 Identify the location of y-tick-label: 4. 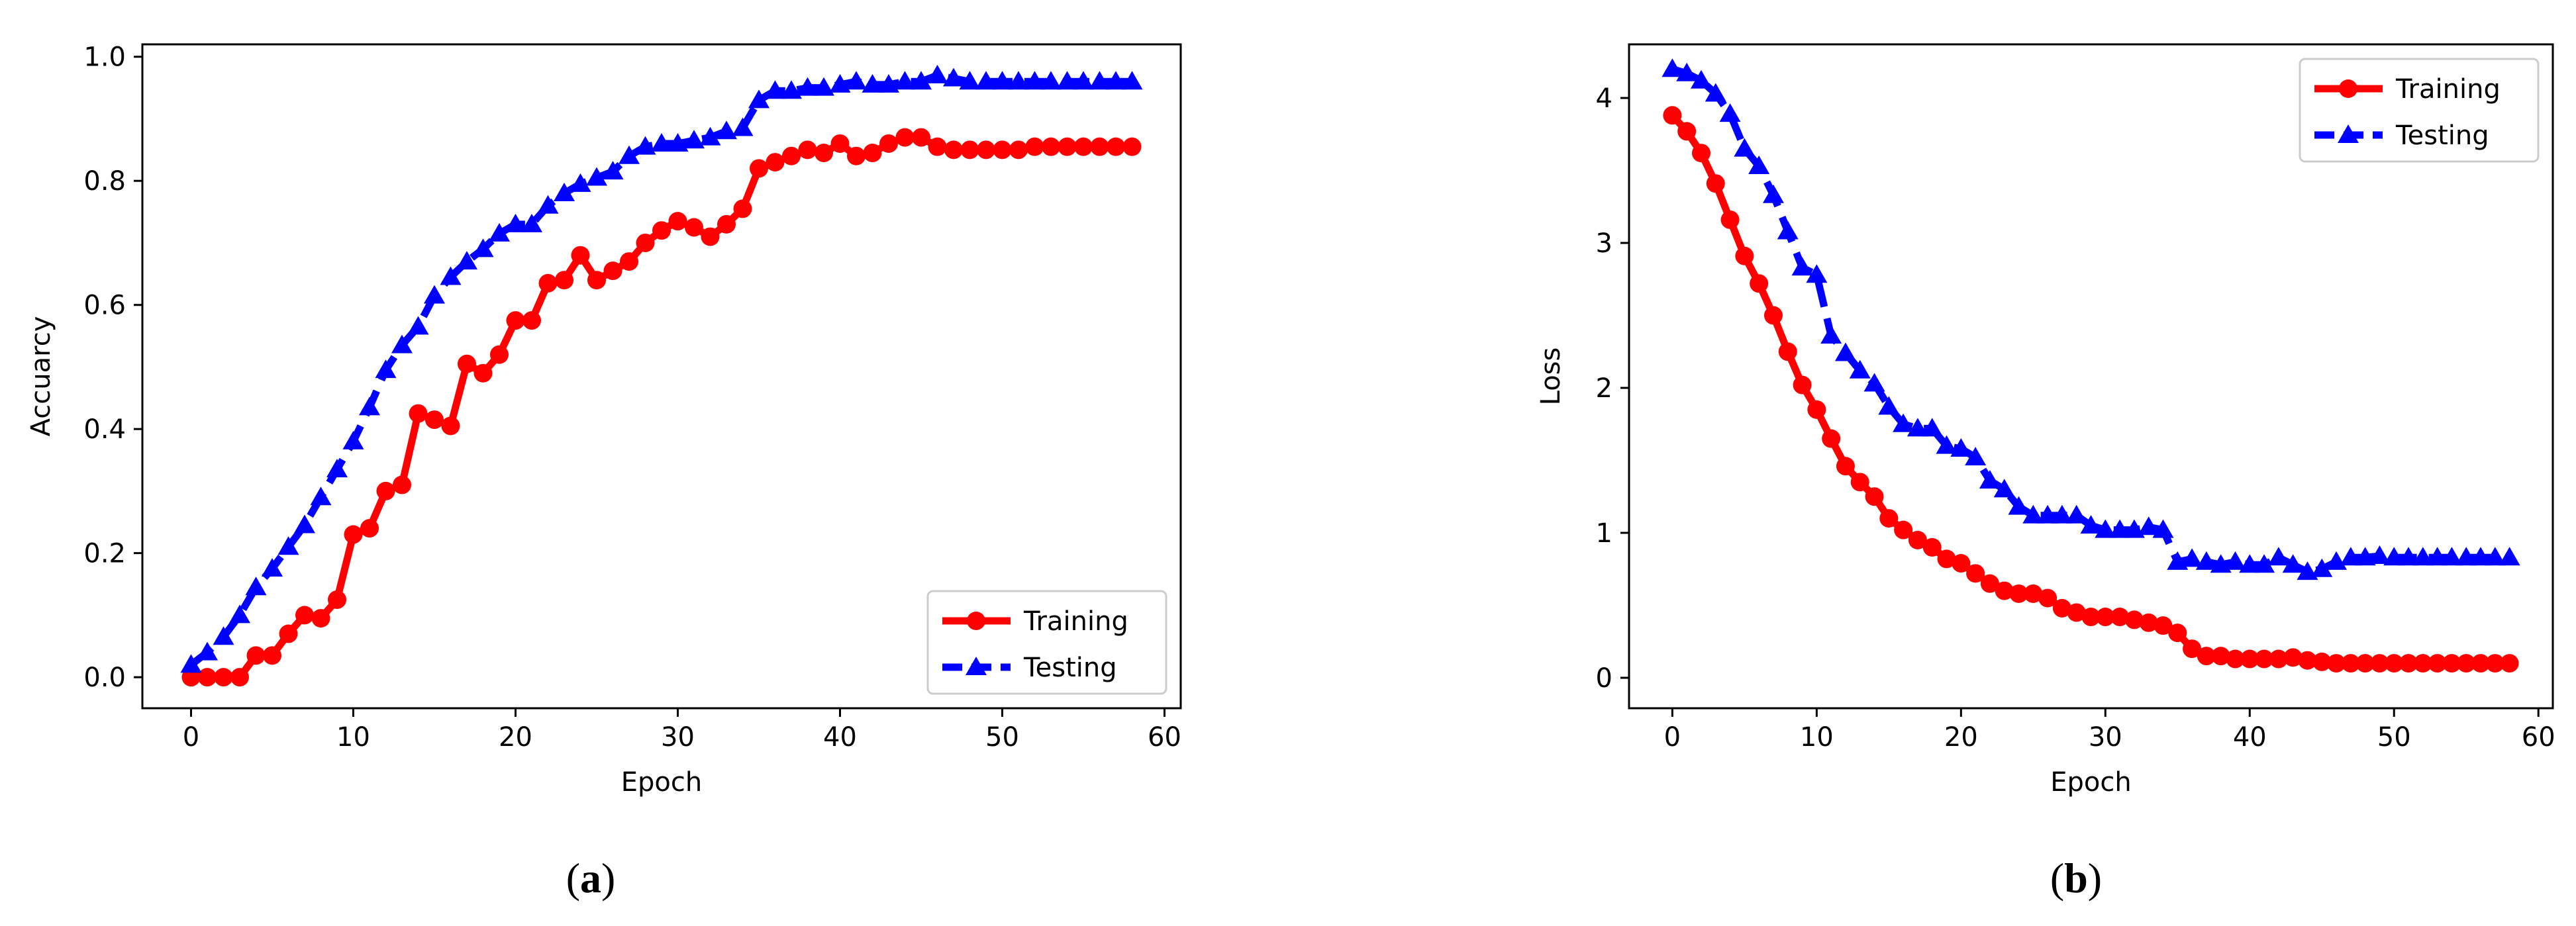
(1604, 98).